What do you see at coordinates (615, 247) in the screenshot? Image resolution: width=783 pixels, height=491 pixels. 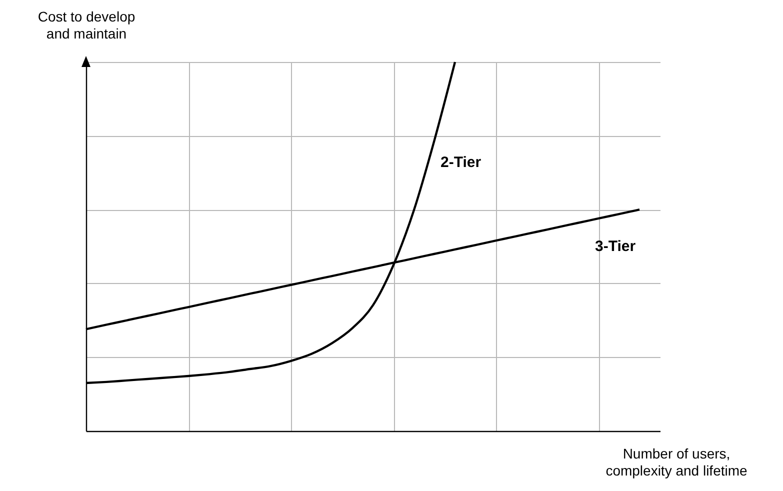 I see `series-label: 3-Tier` at bounding box center [615, 247].